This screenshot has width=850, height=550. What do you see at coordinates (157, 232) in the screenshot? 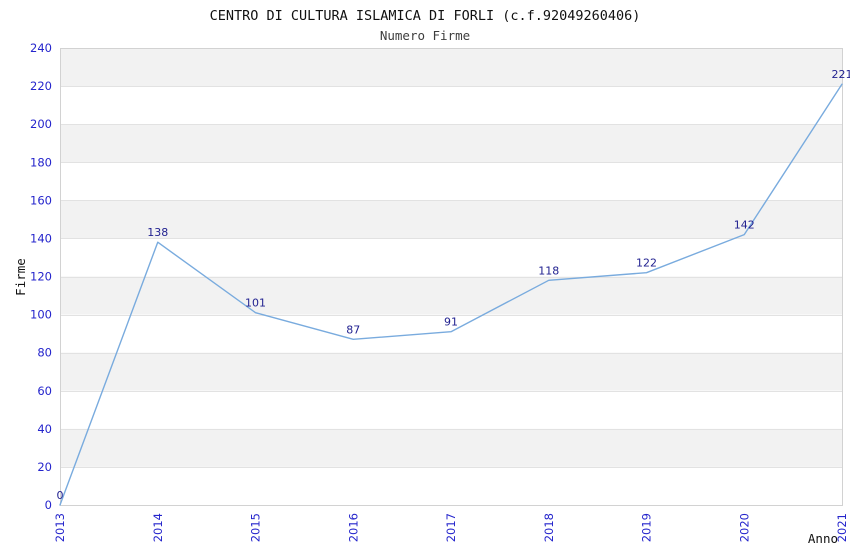
I see `data-point-label: 138` at bounding box center [157, 232].